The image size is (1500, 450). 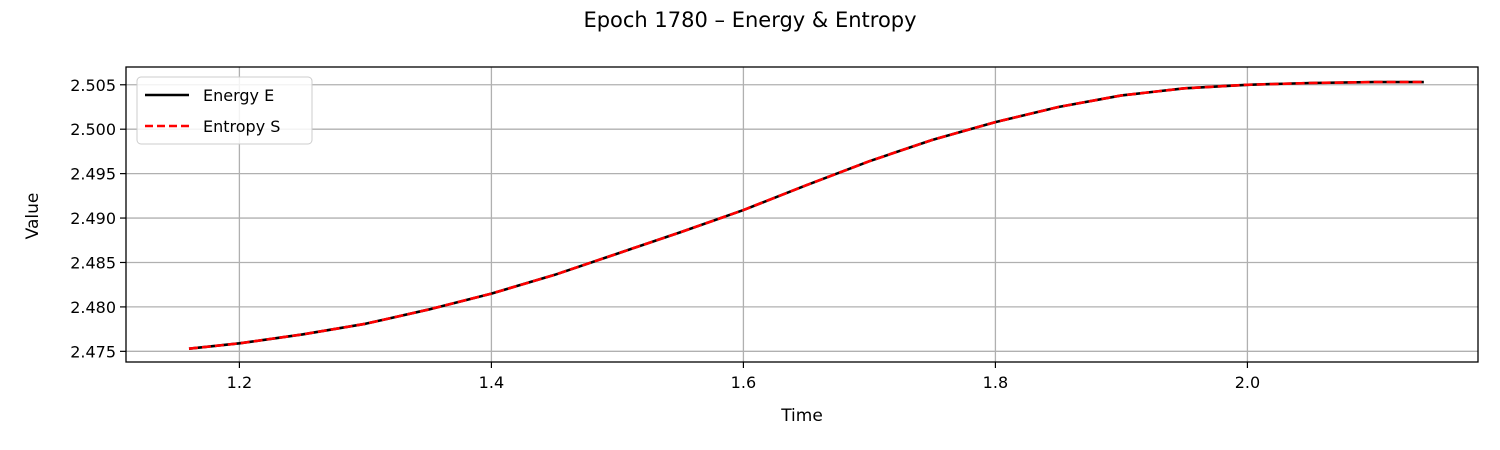 What do you see at coordinates (238, 95) in the screenshot?
I see `legend-label-energy: Energy E` at bounding box center [238, 95].